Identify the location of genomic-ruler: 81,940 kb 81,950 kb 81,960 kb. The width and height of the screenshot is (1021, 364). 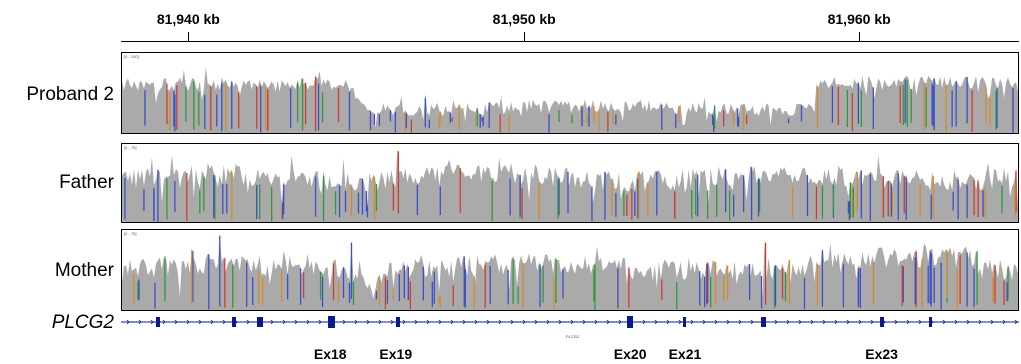
(570, 23).